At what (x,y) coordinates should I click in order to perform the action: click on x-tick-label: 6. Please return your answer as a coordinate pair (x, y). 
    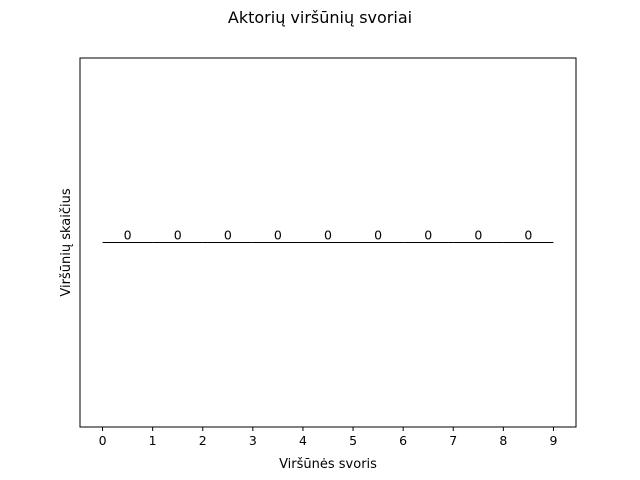
    Looking at the image, I should click on (403, 440).